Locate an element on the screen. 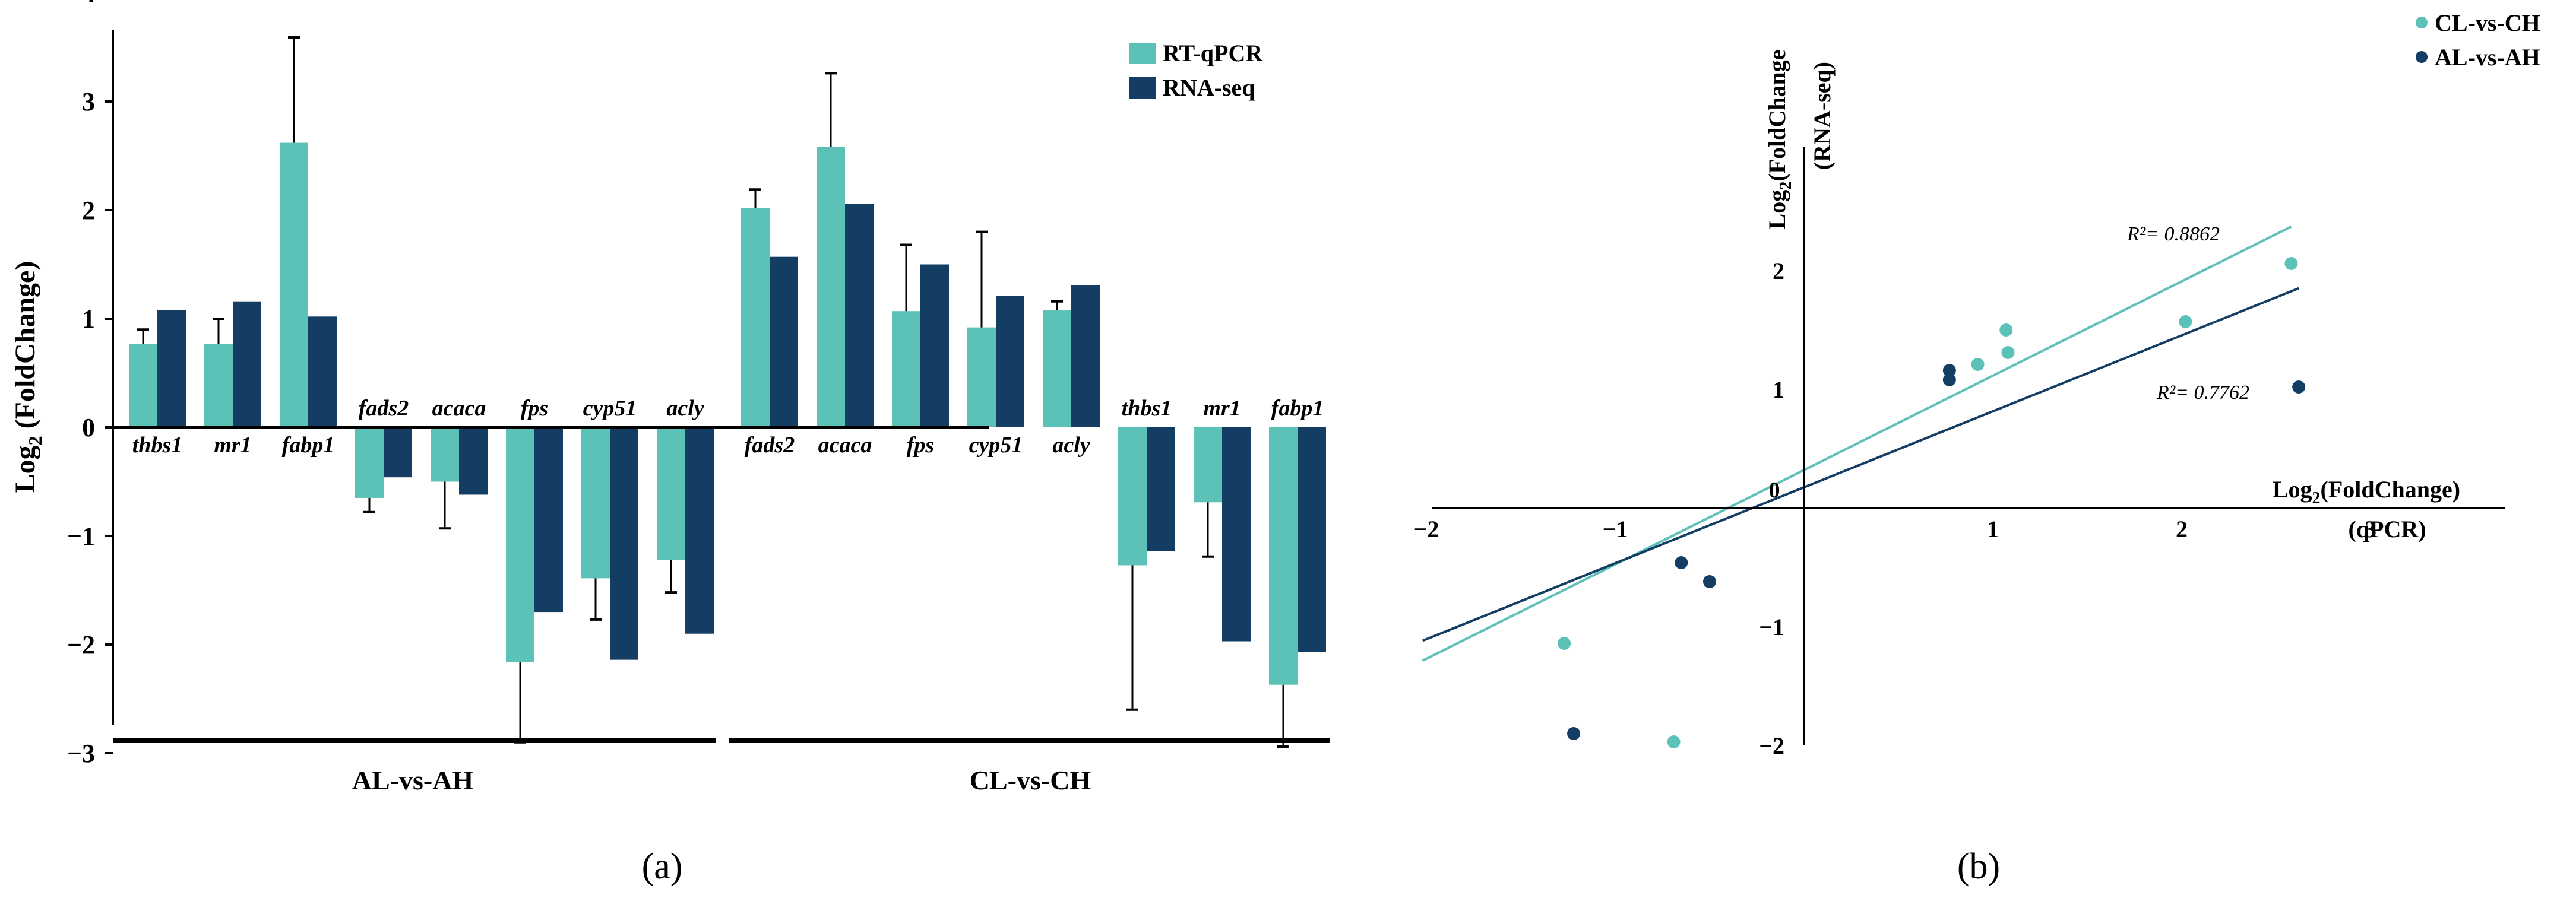  y-tick-label-4: 4 is located at coordinates (88, 4).